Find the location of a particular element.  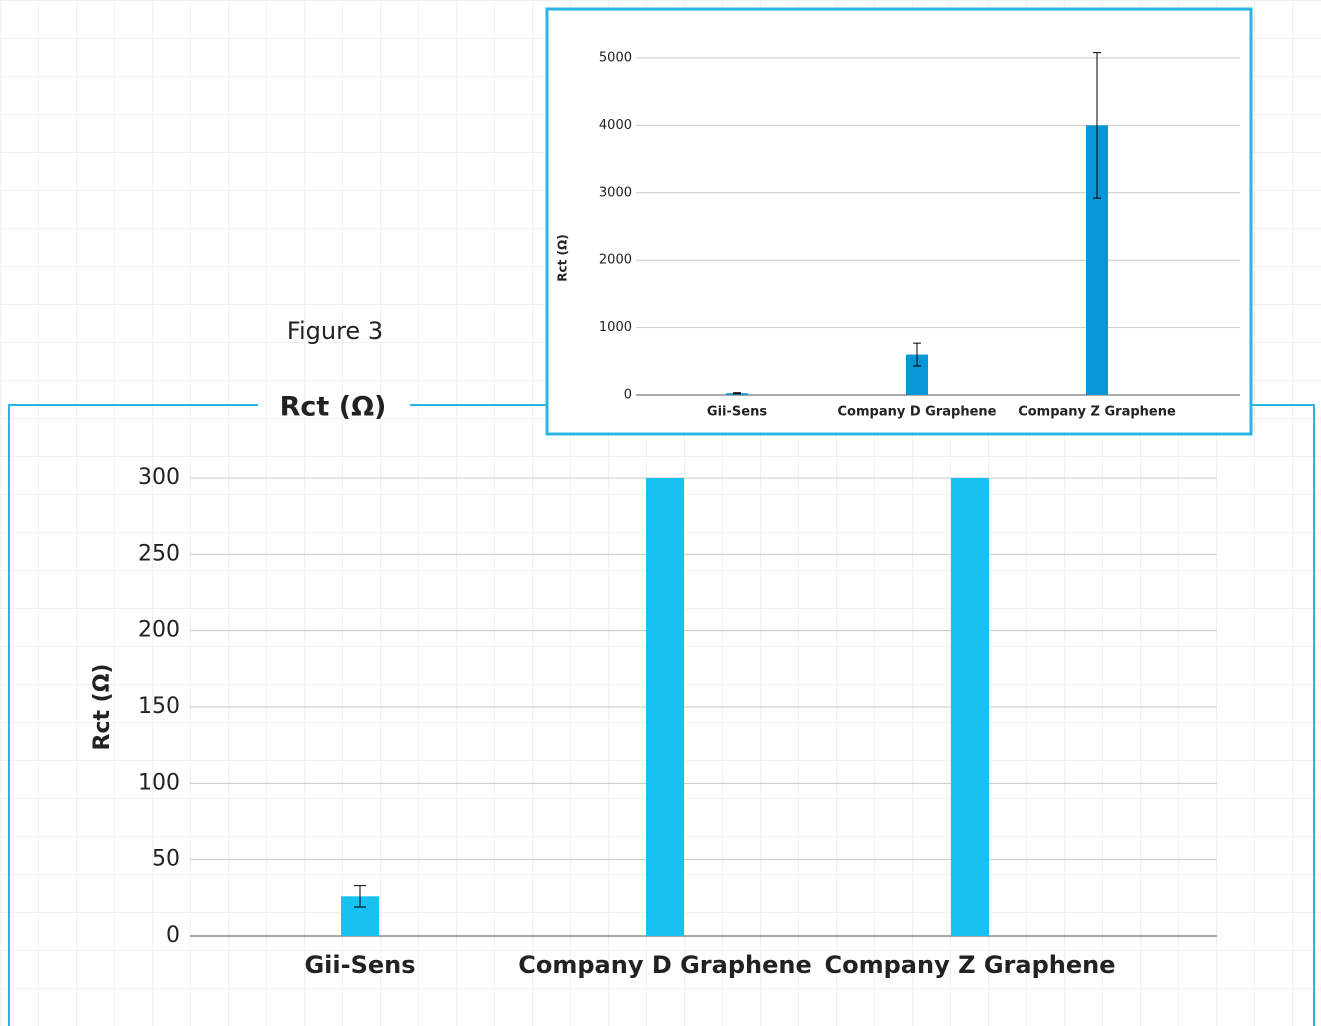

y-tick-label: 1000 is located at coordinates (615, 327).